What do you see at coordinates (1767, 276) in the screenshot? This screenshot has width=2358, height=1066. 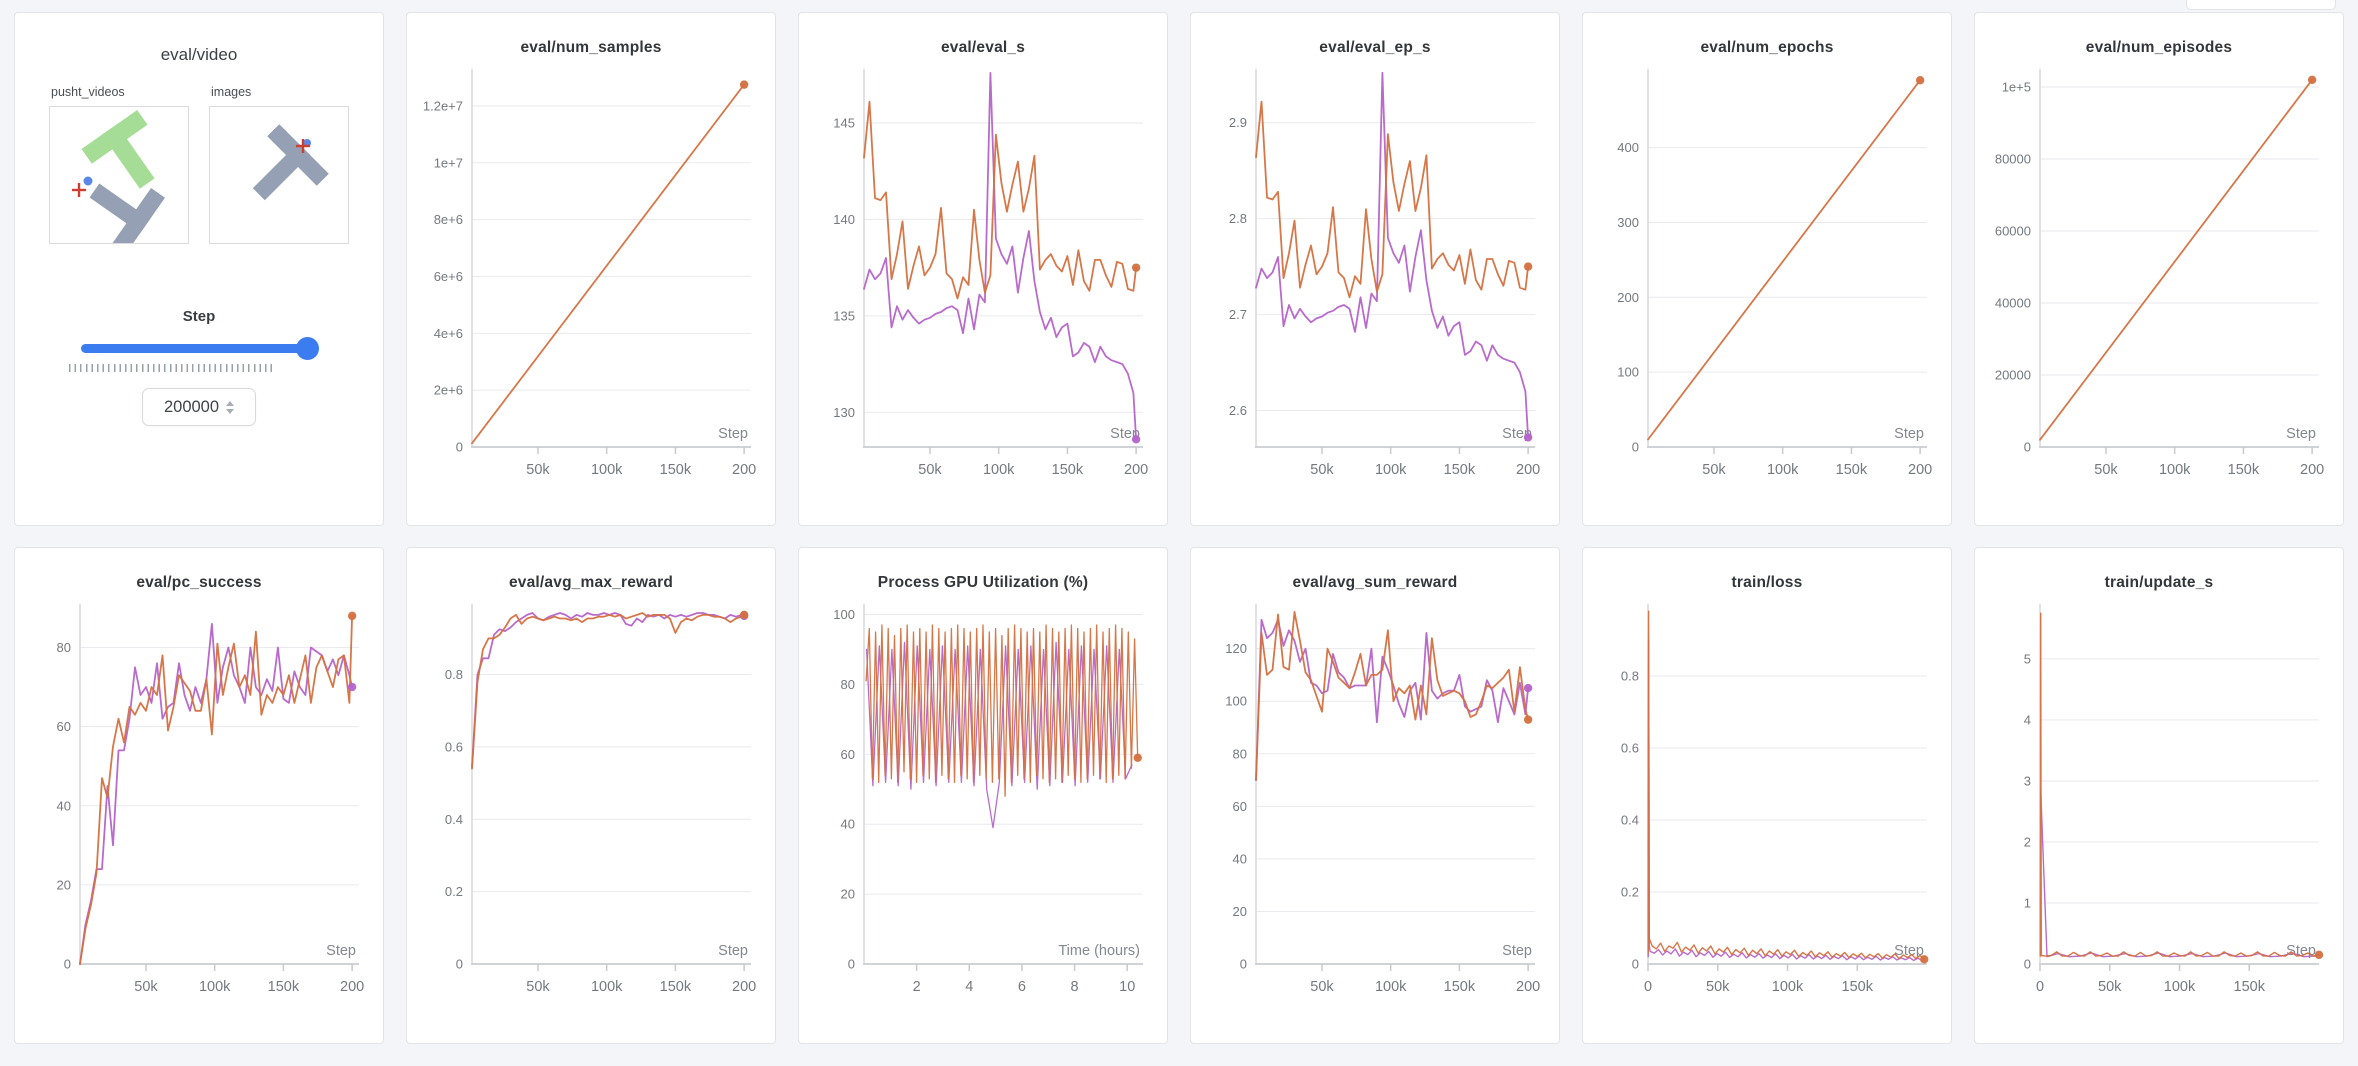 I see `chart-plot: 0 100 200 300 400 50k 100k 150k 200 Step` at bounding box center [1767, 276].